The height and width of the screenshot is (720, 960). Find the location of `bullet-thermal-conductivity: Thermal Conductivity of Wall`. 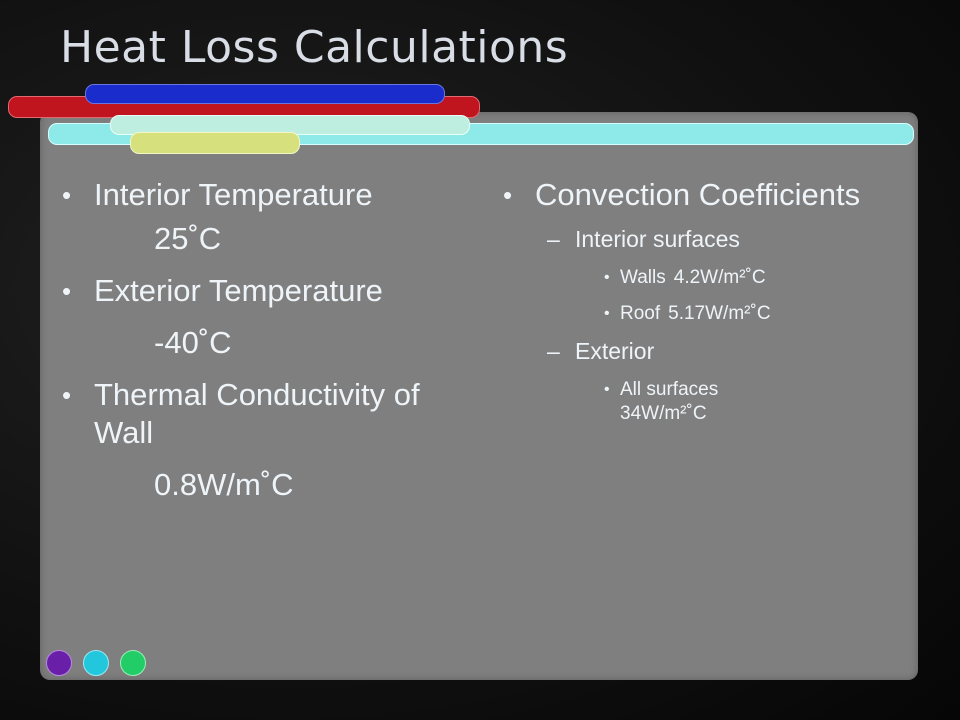

bullet-thermal-conductivity: Thermal Conductivity of Wall is located at coordinates (267, 414).